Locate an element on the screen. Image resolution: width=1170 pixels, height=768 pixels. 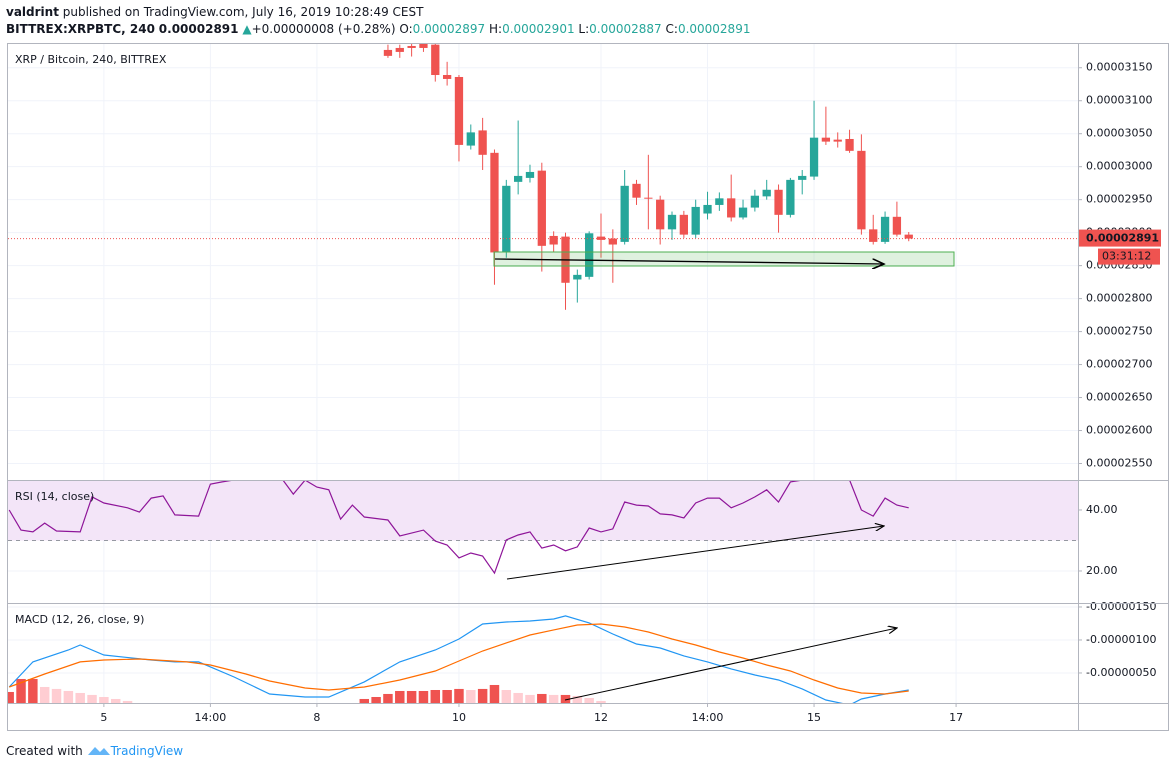
y-tick-label: 0.00002950 is located at coordinates (1119, 199).